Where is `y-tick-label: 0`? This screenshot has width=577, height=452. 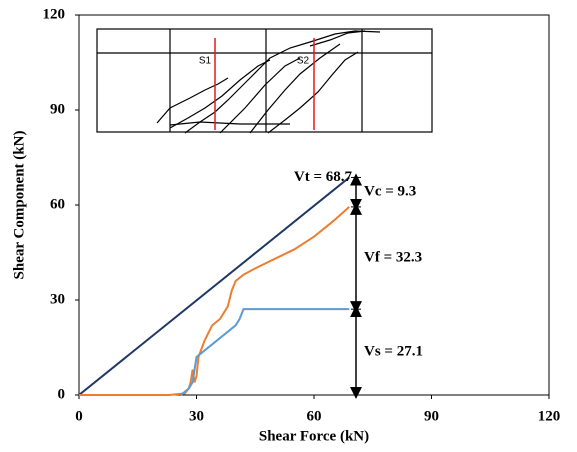
y-tick-label: 0 is located at coordinates (62, 394).